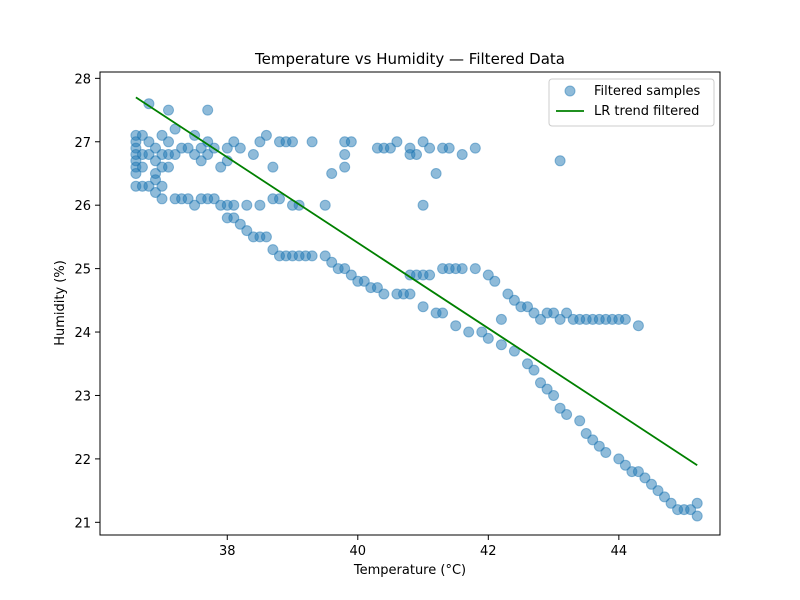 This screenshot has height=600, width=800. Describe the element at coordinates (646, 111) in the screenshot. I see `legend-label-trend: LR trend filtered` at that location.